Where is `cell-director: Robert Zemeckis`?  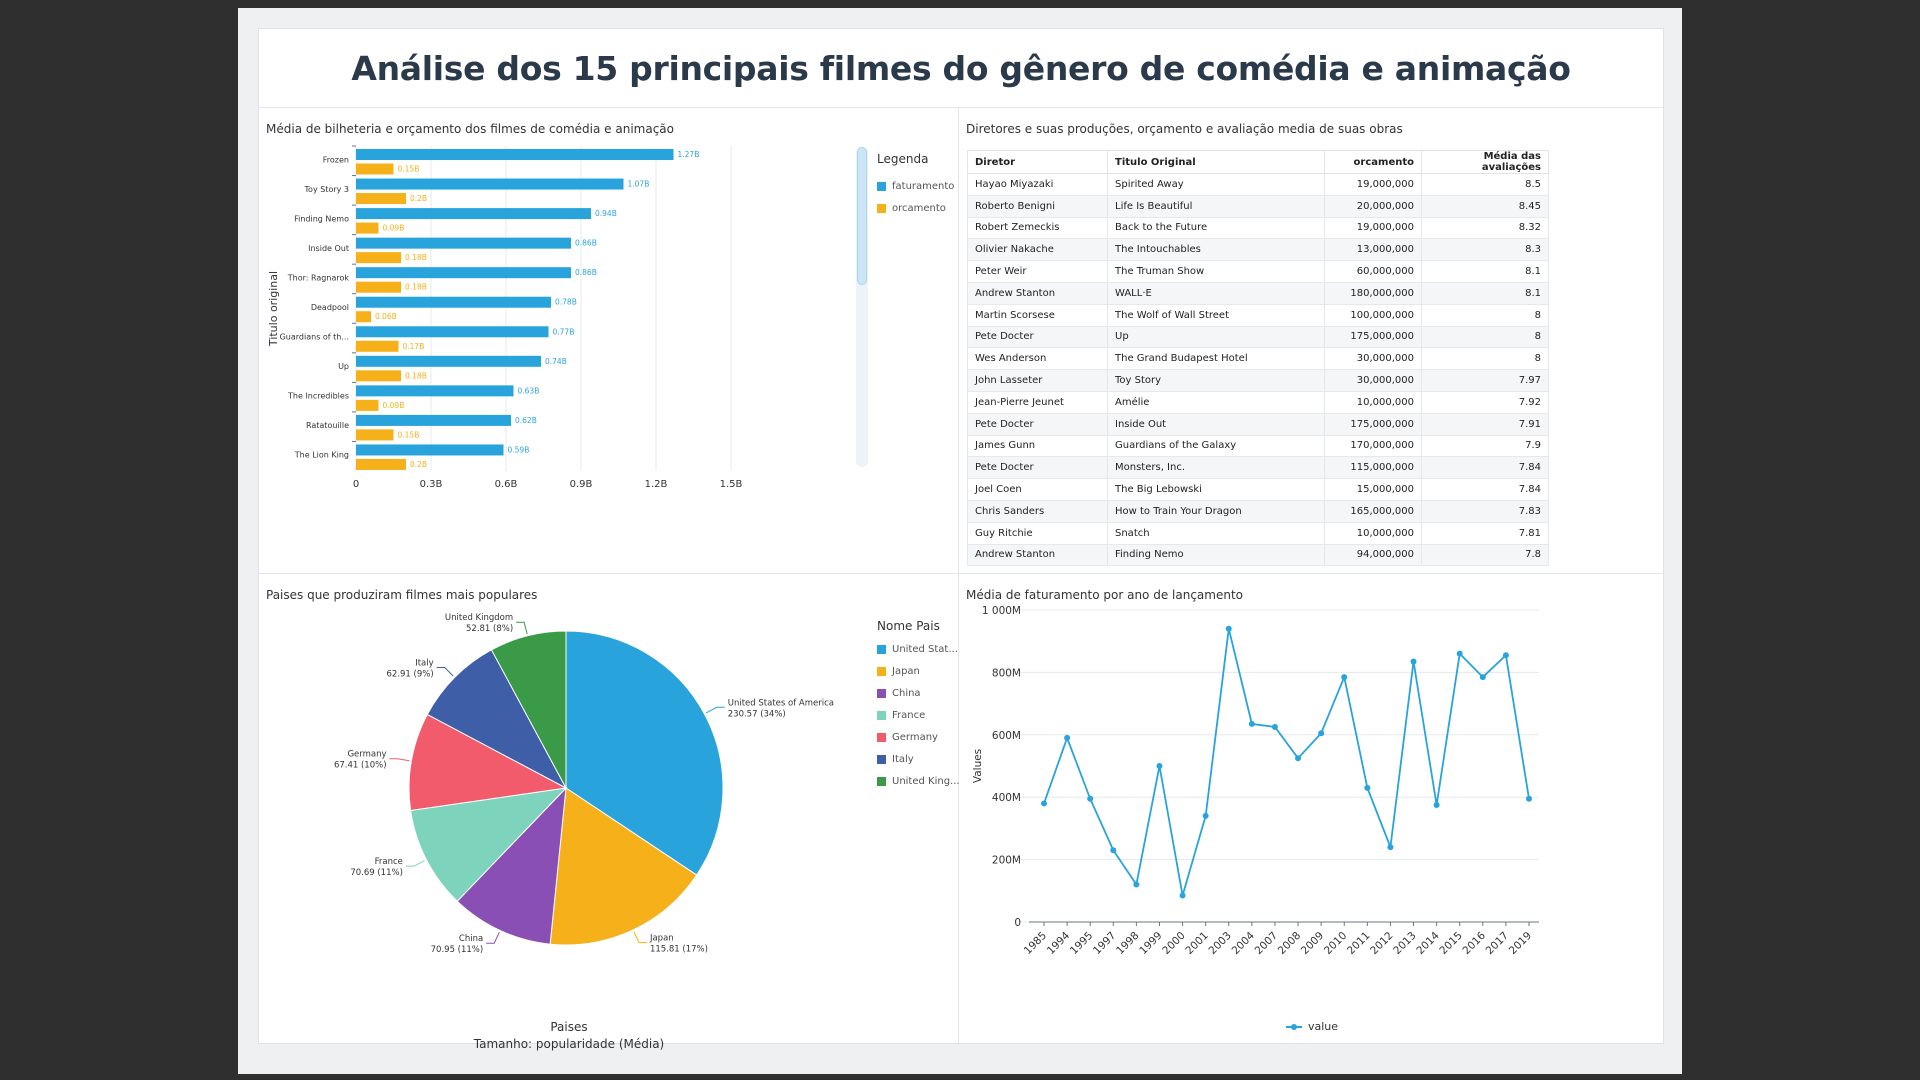 cell-director: Robert Zemeckis is located at coordinates (1037, 228).